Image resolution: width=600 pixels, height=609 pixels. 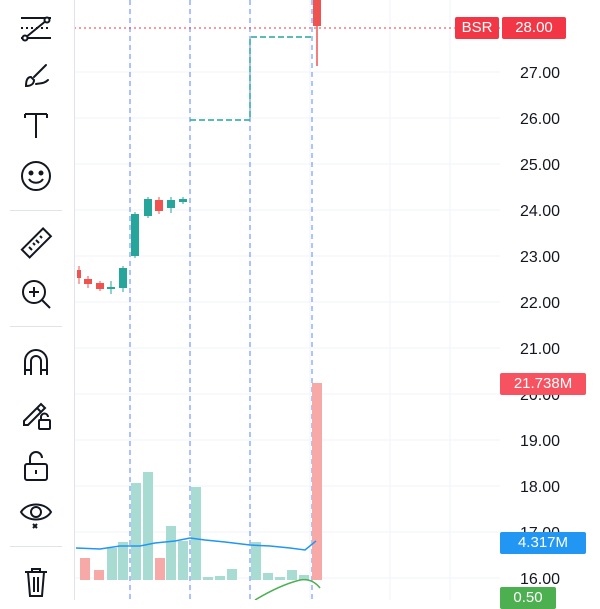 I want to click on eye-icon, so click(x=36, y=514).